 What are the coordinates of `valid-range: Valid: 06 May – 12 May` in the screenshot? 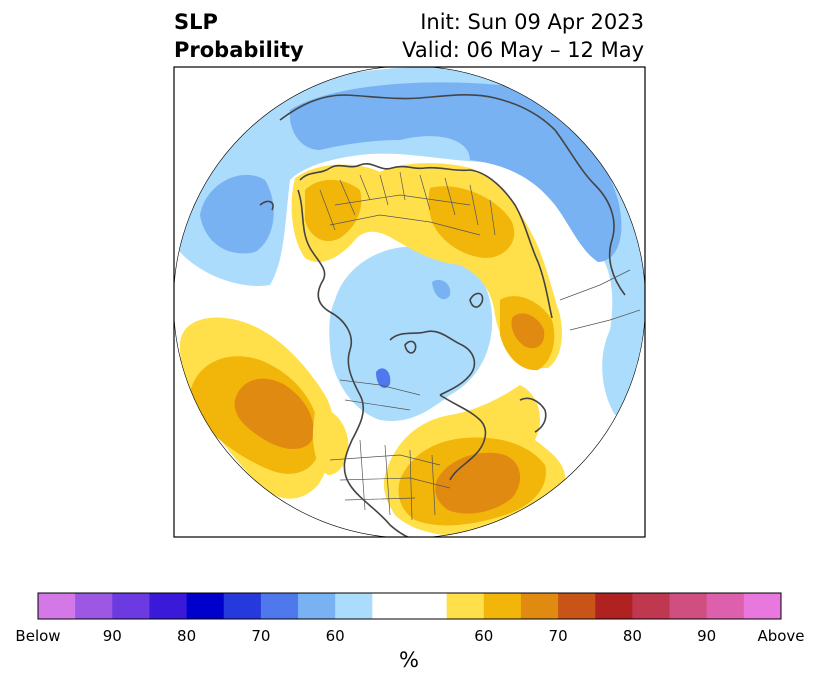 It's located at (523, 50).